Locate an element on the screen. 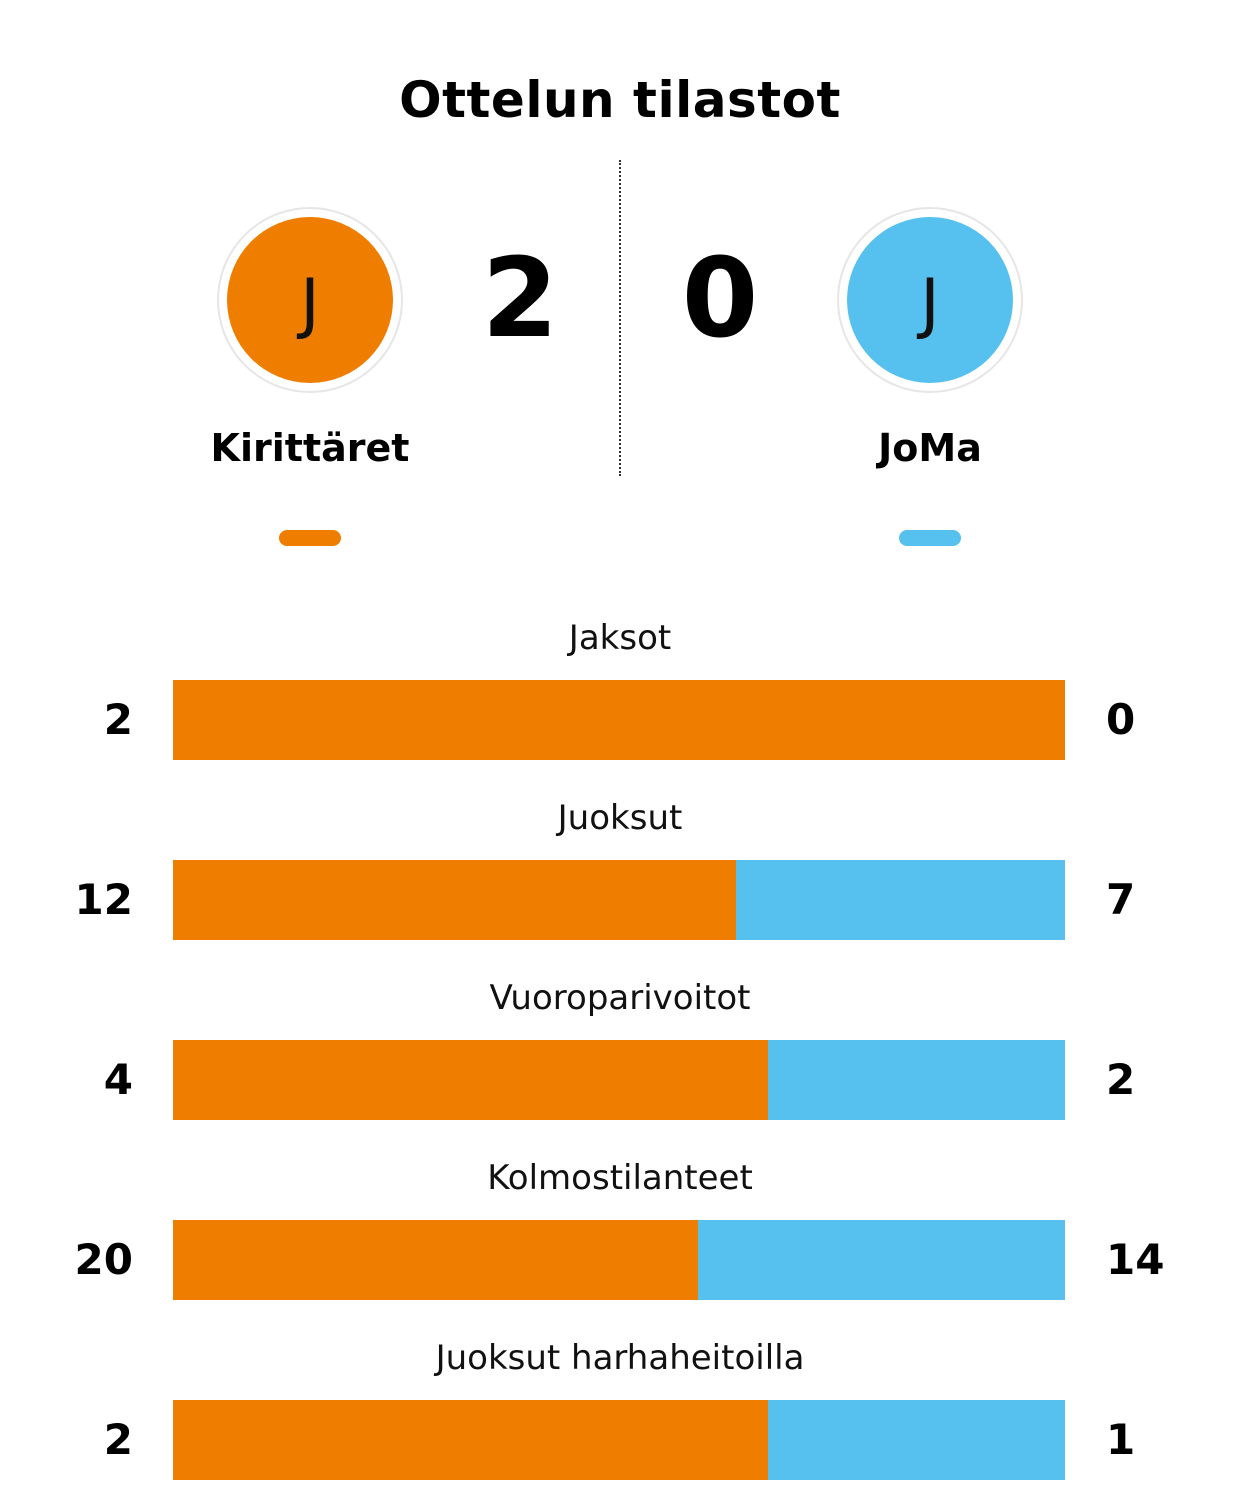 The height and width of the screenshot is (1500, 1240). away-team-logo: J is located at coordinates (930, 300).